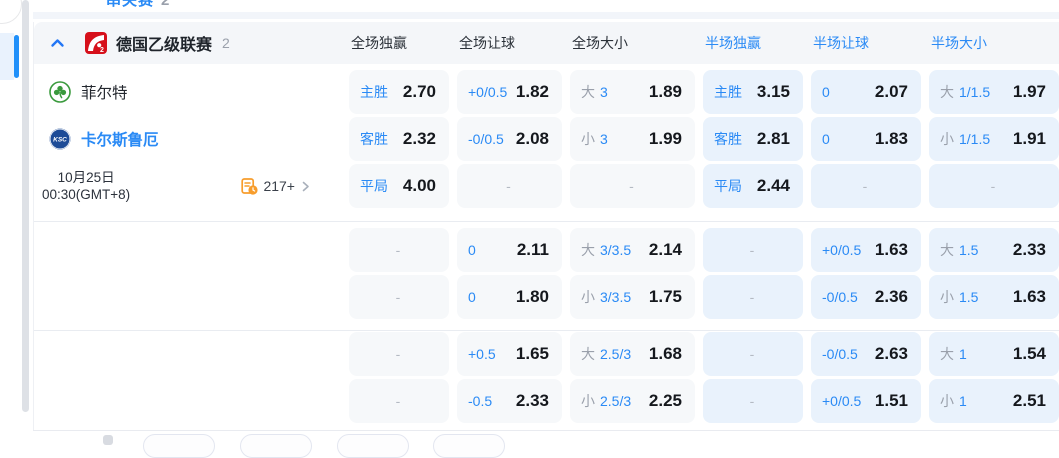 The width and height of the screenshot is (1059, 458). I want to click on scrollbar-fragment, so click(108, 440).